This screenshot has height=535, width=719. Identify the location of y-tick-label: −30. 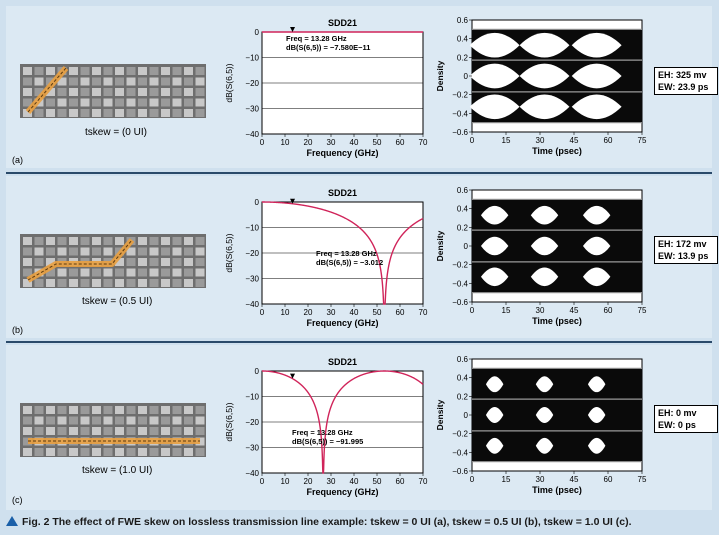
(252, 109).